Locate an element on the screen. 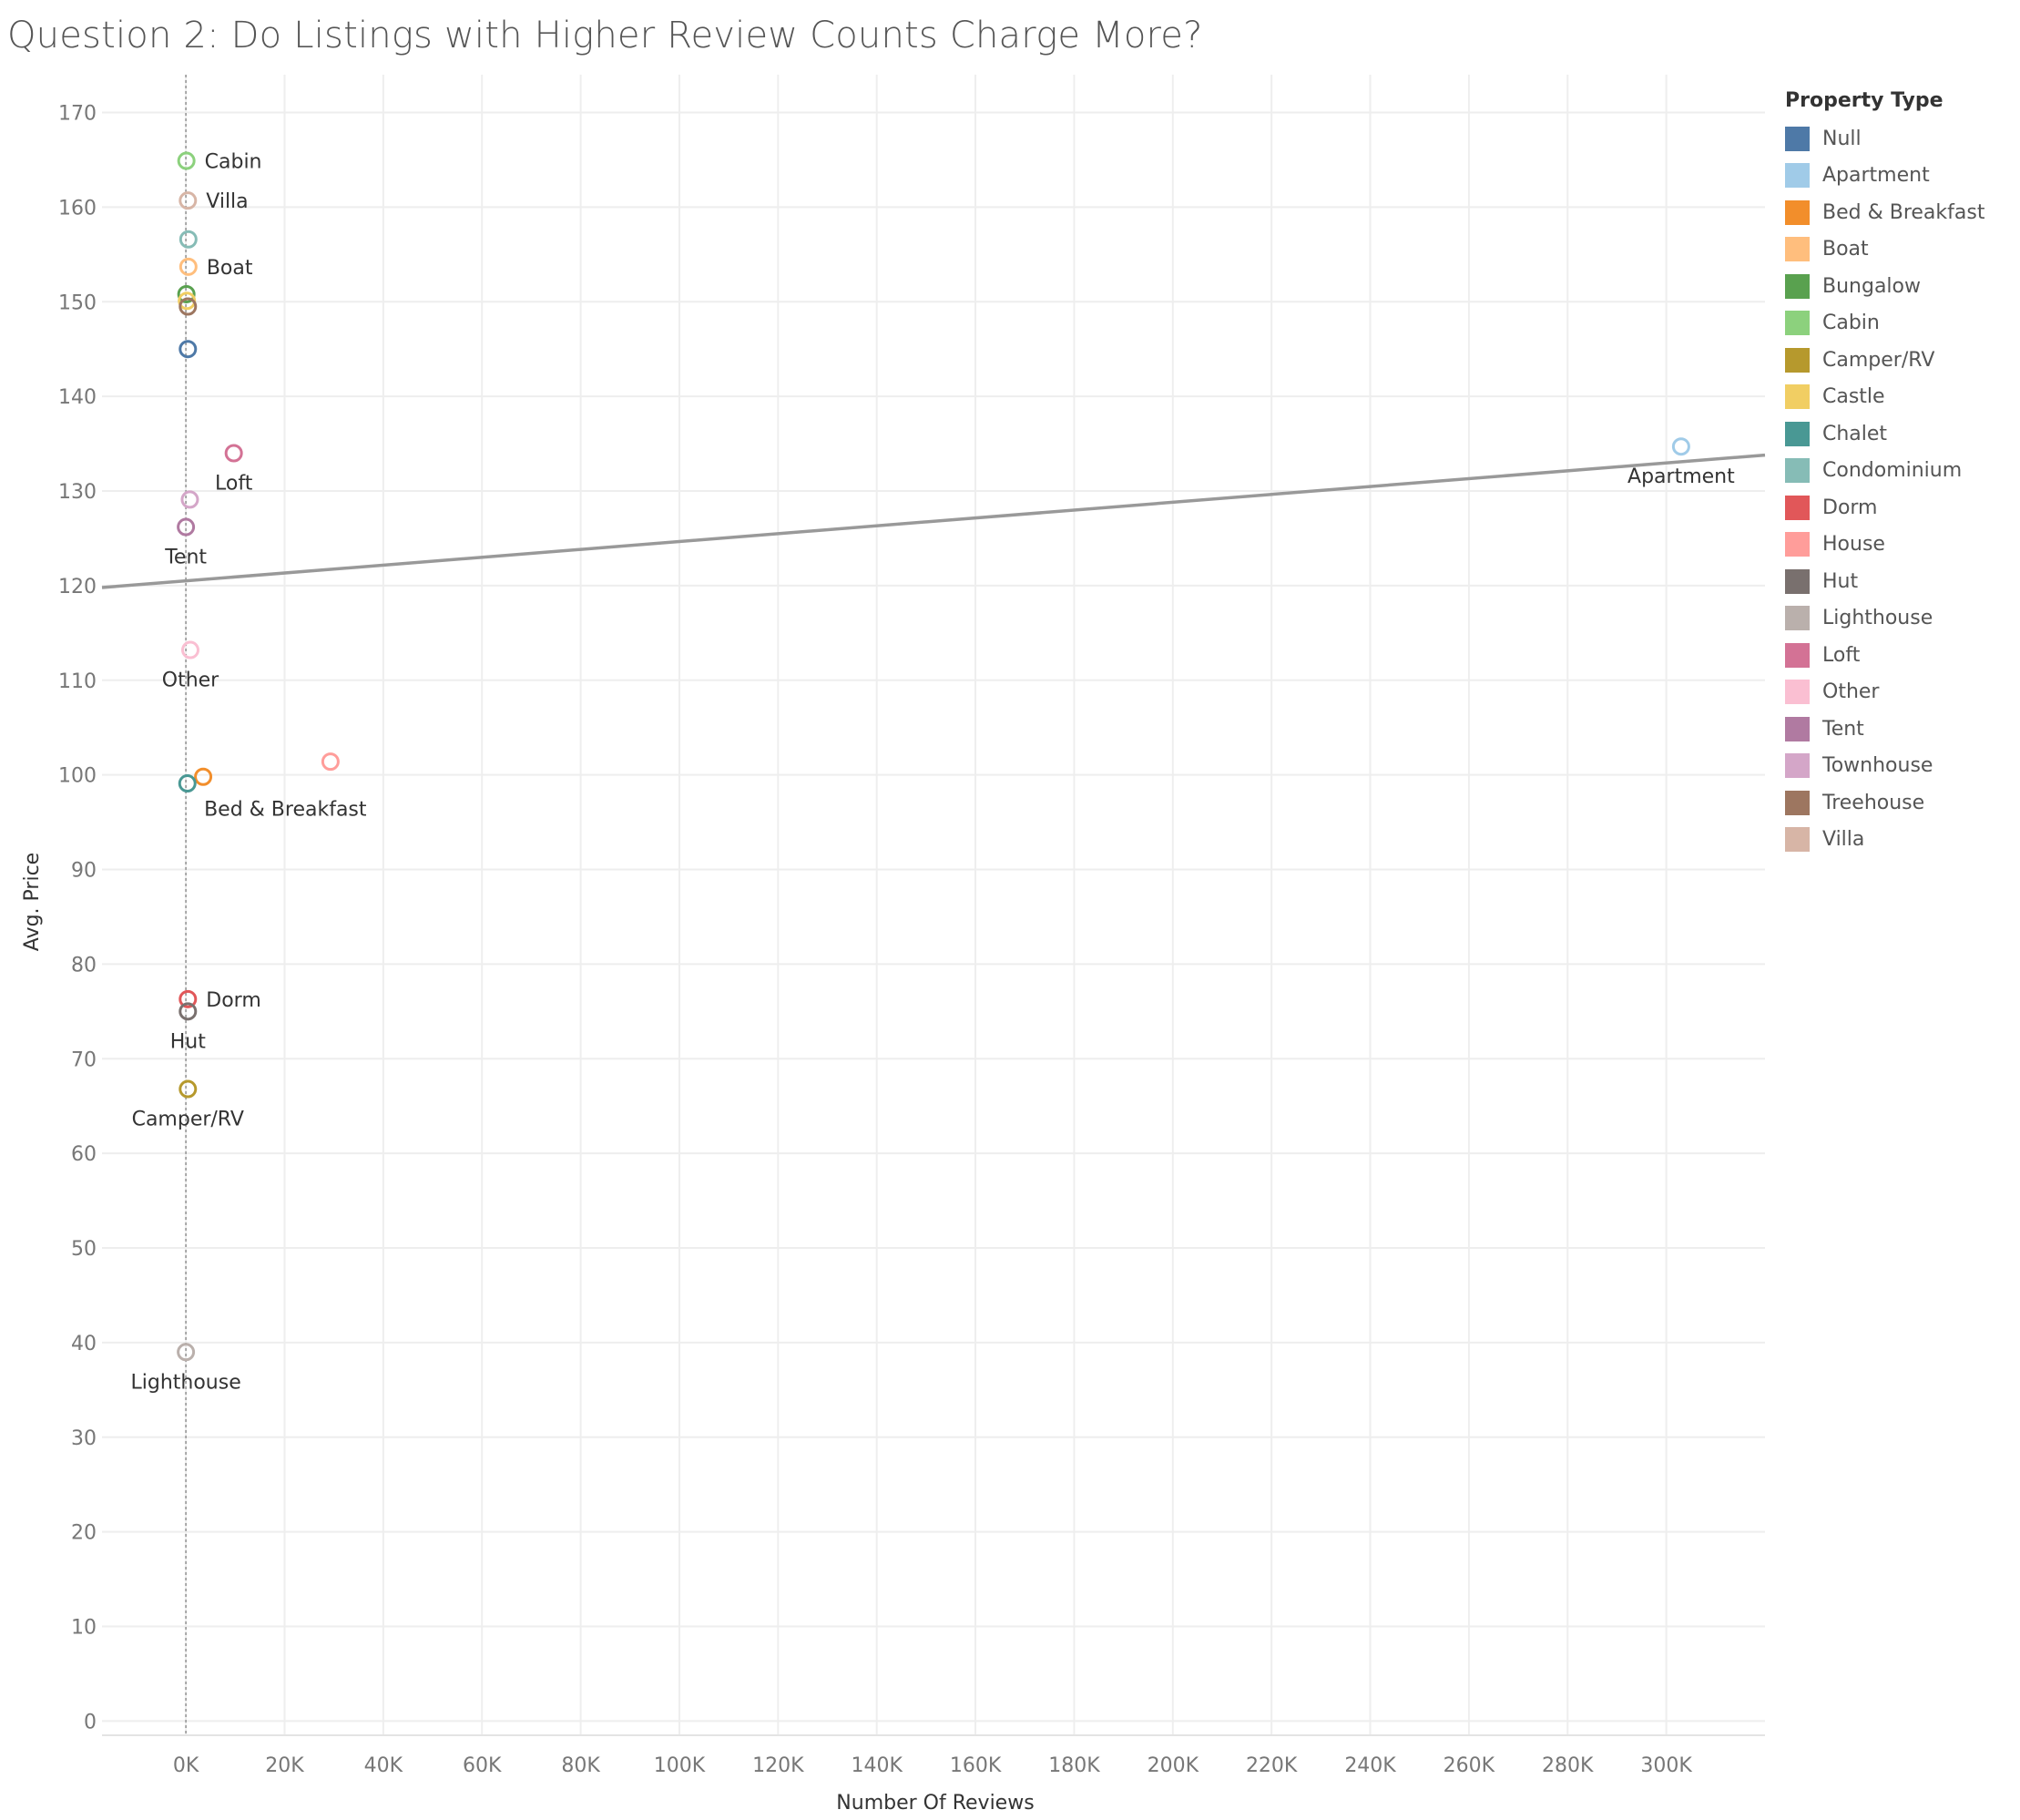  legend-item: Loft is located at coordinates (1899, 656).